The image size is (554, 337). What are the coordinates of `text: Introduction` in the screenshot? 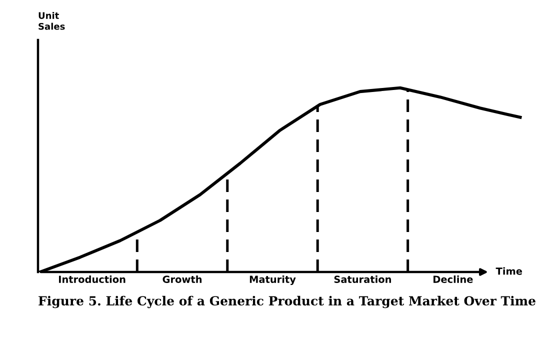 It's located at (92, 279).